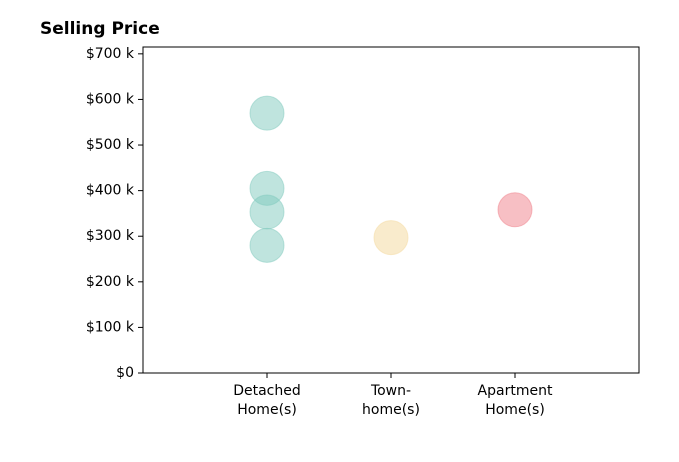 This screenshot has height=462, width=679. I want to click on y-tick-label: $600 k, so click(110, 99).